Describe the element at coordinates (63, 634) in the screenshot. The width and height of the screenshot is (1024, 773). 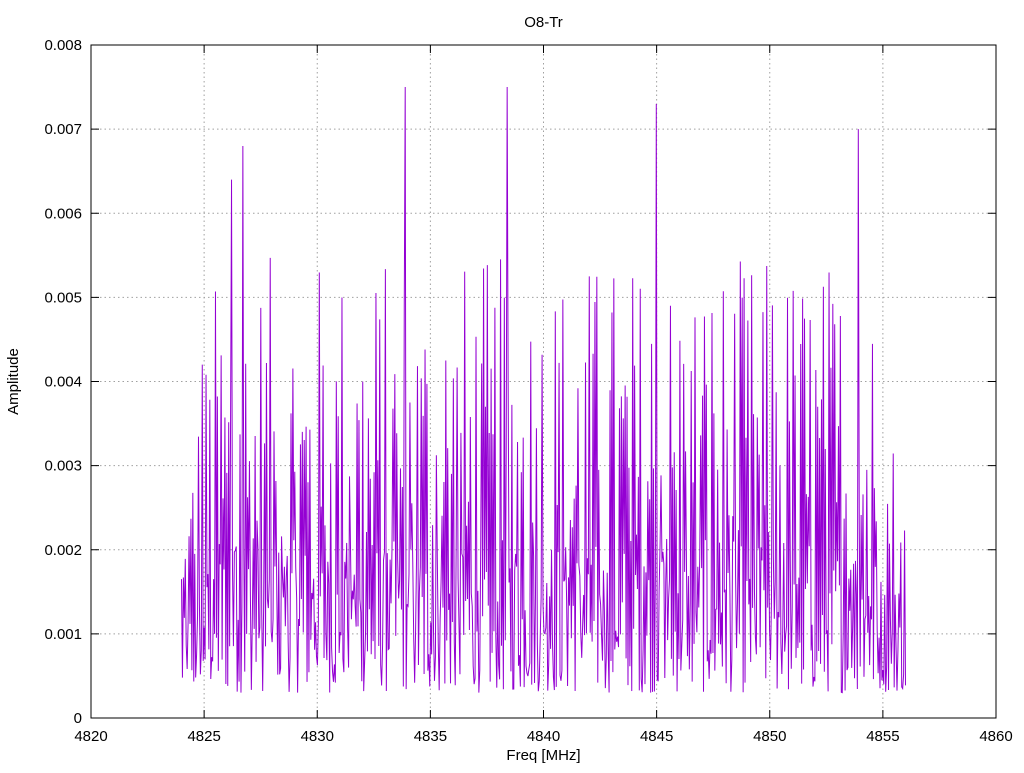
I see `y-tick-label: 0.001` at that location.